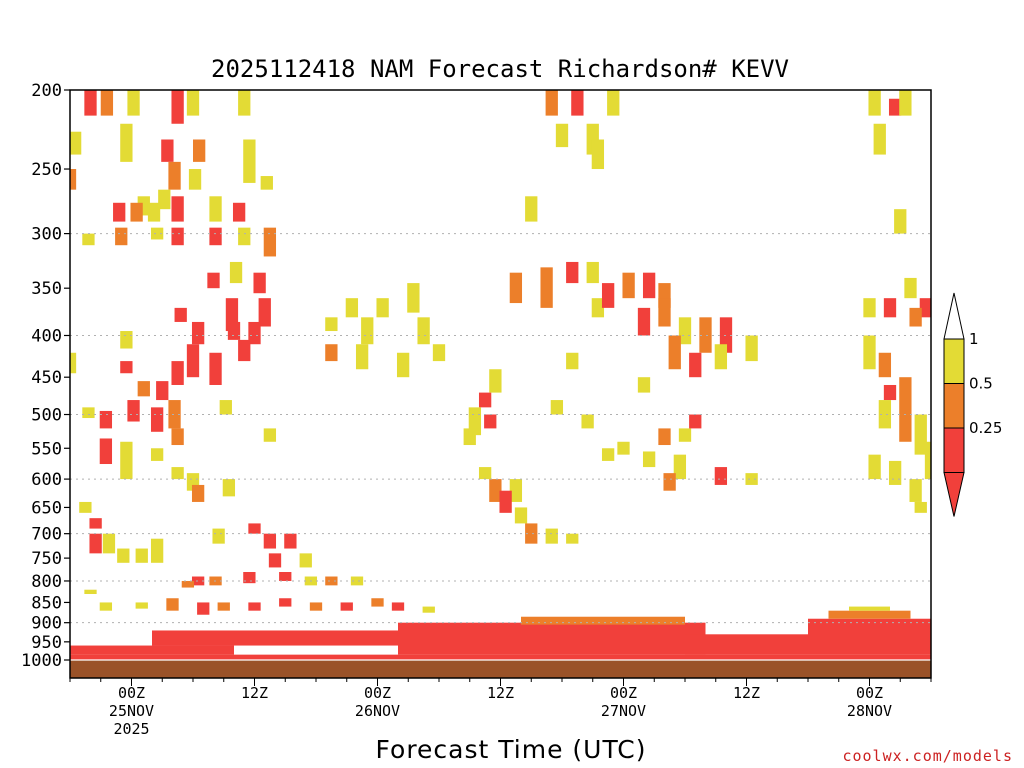 The height and width of the screenshot is (768, 1024). What do you see at coordinates (46, 603) in the screenshot?
I see `y-tick-label: 850` at bounding box center [46, 603].